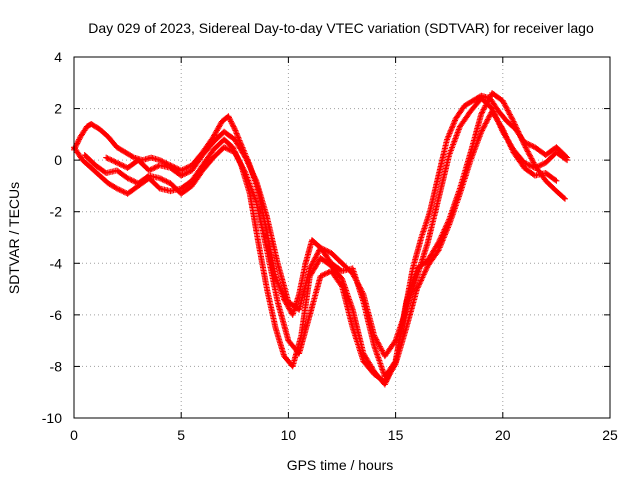 The height and width of the screenshot is (480, 640). Describe the element at coordinates (56, 366) in the screenshot. I see `y-tick-label: -8` at that location.